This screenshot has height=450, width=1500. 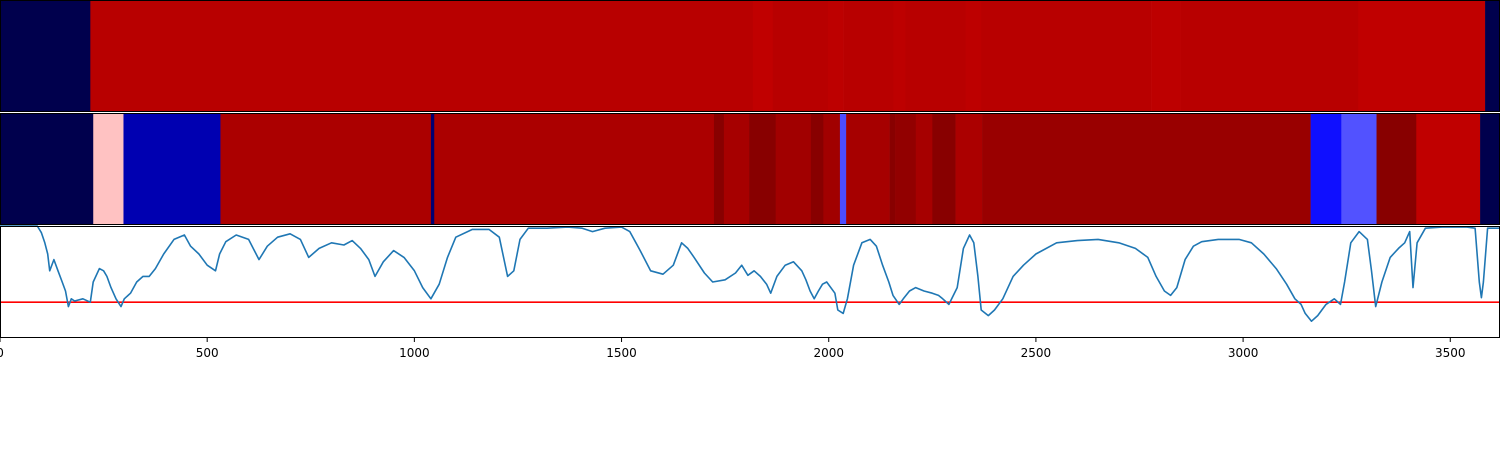 I want to click on x-tick-label-1: 500, so click(x=207, y=353).